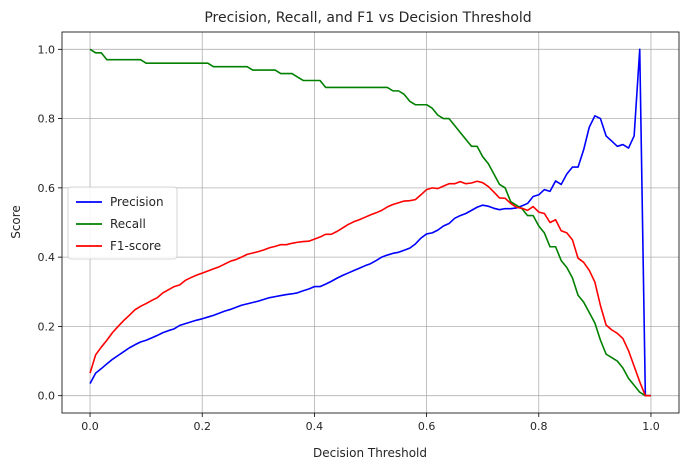 The height and width of the screenshot is (470, 691). Describe the element at coordinates (137, 202) in the screenshot. I see `legend-label-precision: Precision` at that location.